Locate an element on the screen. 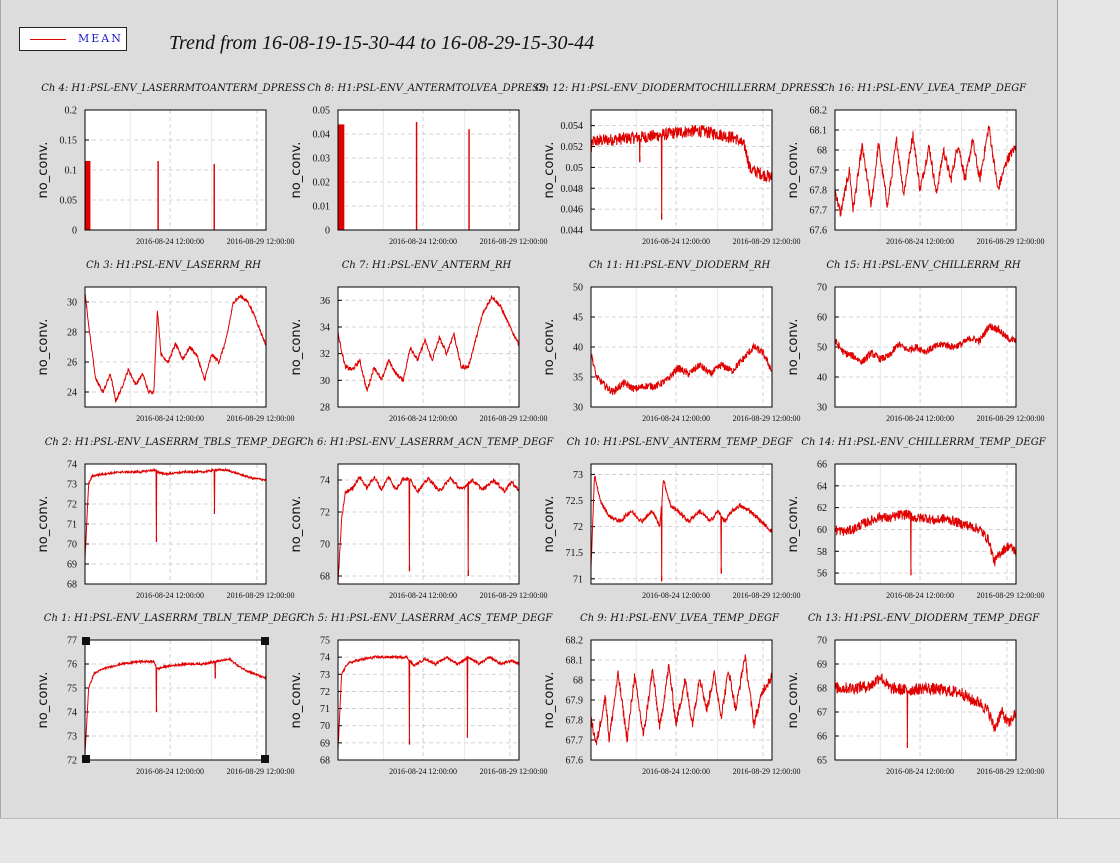 The width and height of the screenshot is (1120, 863). y-tick-label: 34 is located at coordinates (325, 328).